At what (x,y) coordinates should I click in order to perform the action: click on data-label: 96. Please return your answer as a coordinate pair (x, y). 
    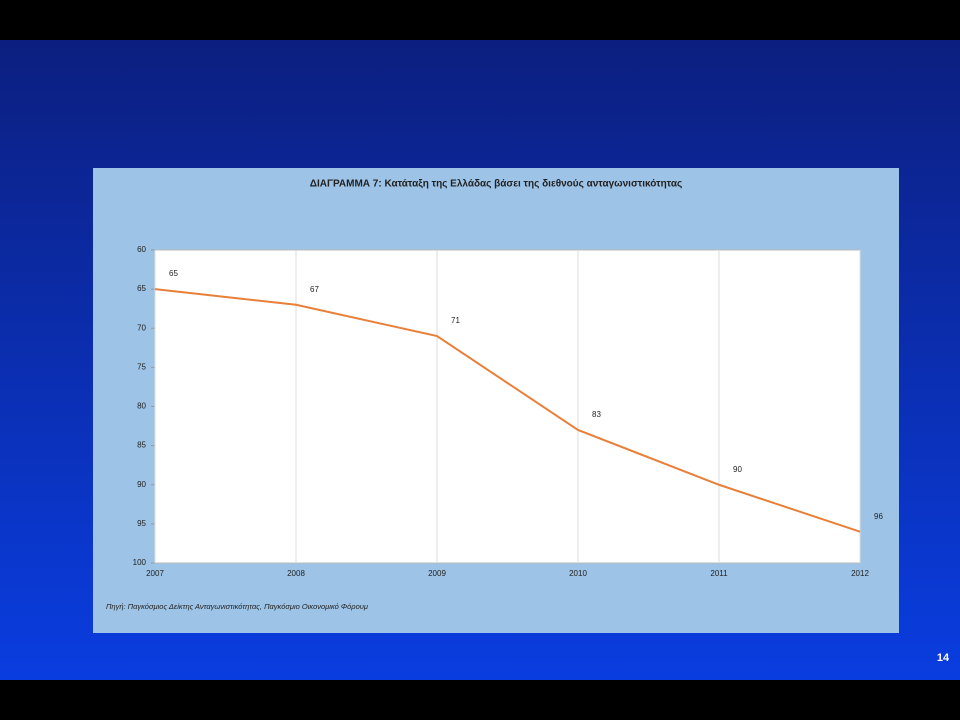
    Looking at the image, I should click on (878, 516).